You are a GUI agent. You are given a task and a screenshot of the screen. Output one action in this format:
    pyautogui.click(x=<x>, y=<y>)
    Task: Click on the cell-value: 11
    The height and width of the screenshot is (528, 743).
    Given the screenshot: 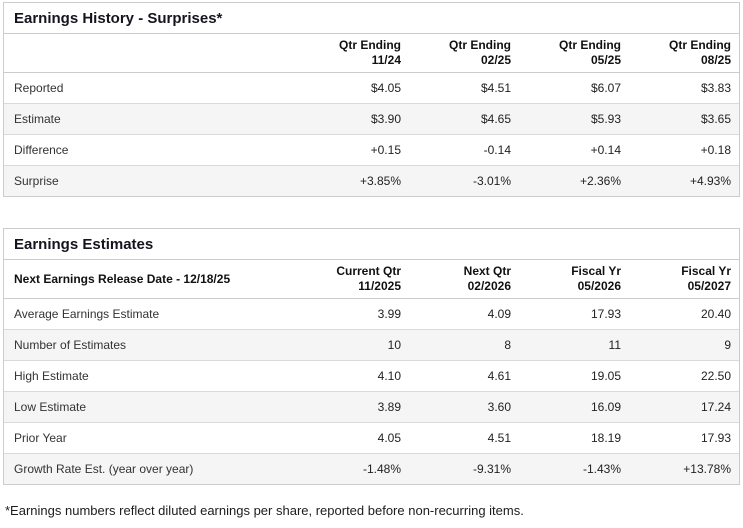 What is the action you would take?
    pyautogui.click(x=614, y=345)
    